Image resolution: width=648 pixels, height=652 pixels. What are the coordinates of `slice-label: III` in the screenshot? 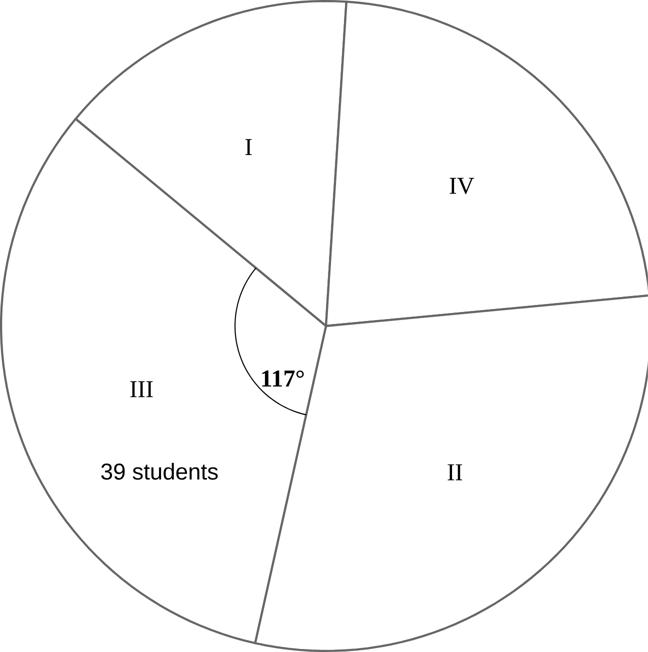 It's located at (141, 389).